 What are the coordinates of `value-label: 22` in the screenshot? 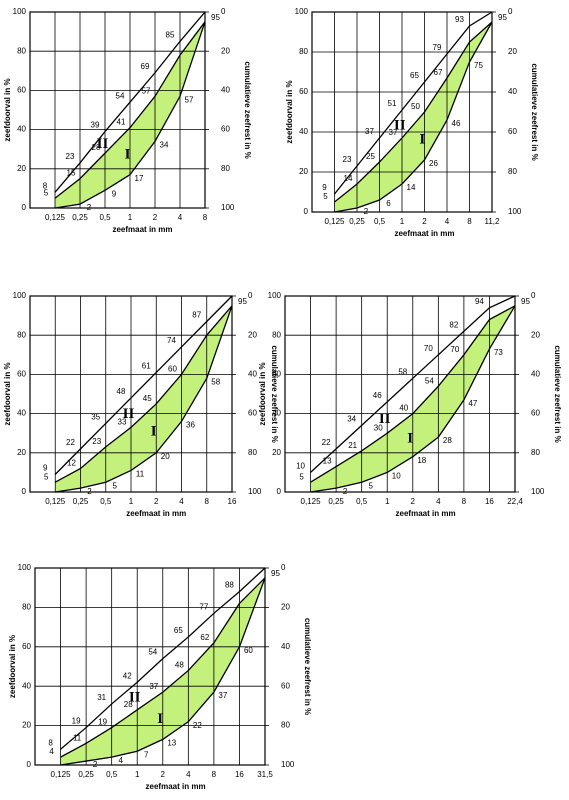 It's located at (70, 442).